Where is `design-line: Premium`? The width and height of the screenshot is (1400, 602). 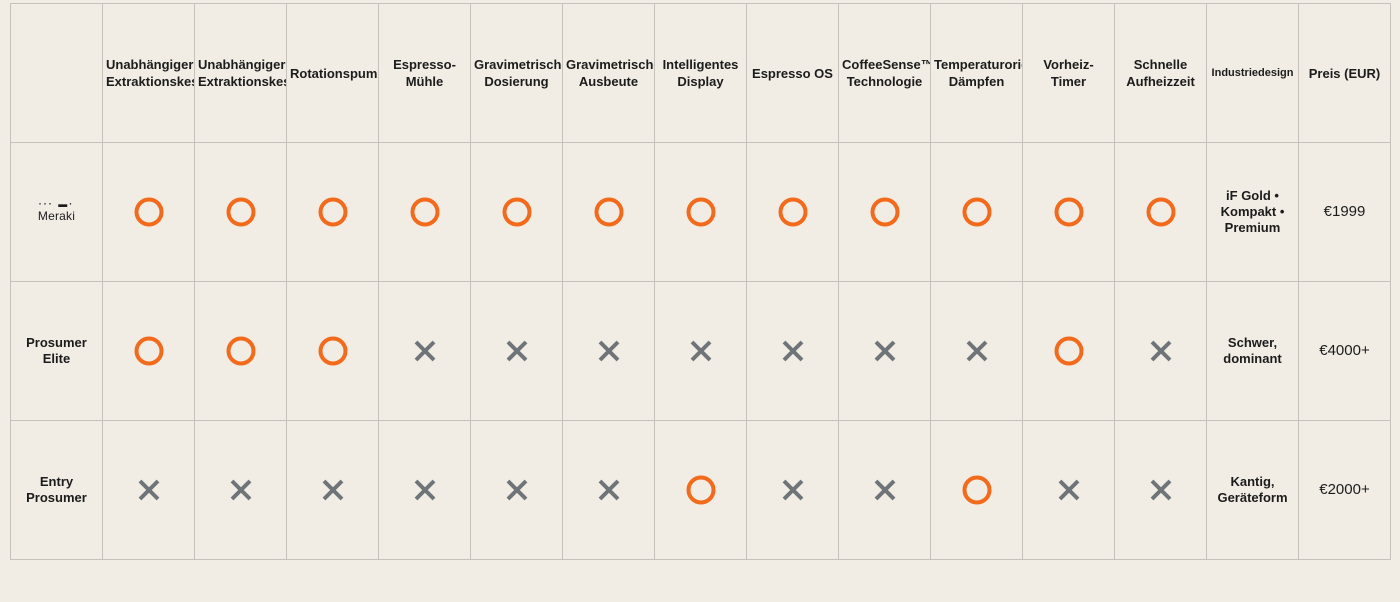
design-line: Premium is located at coordinates (1252, 227).